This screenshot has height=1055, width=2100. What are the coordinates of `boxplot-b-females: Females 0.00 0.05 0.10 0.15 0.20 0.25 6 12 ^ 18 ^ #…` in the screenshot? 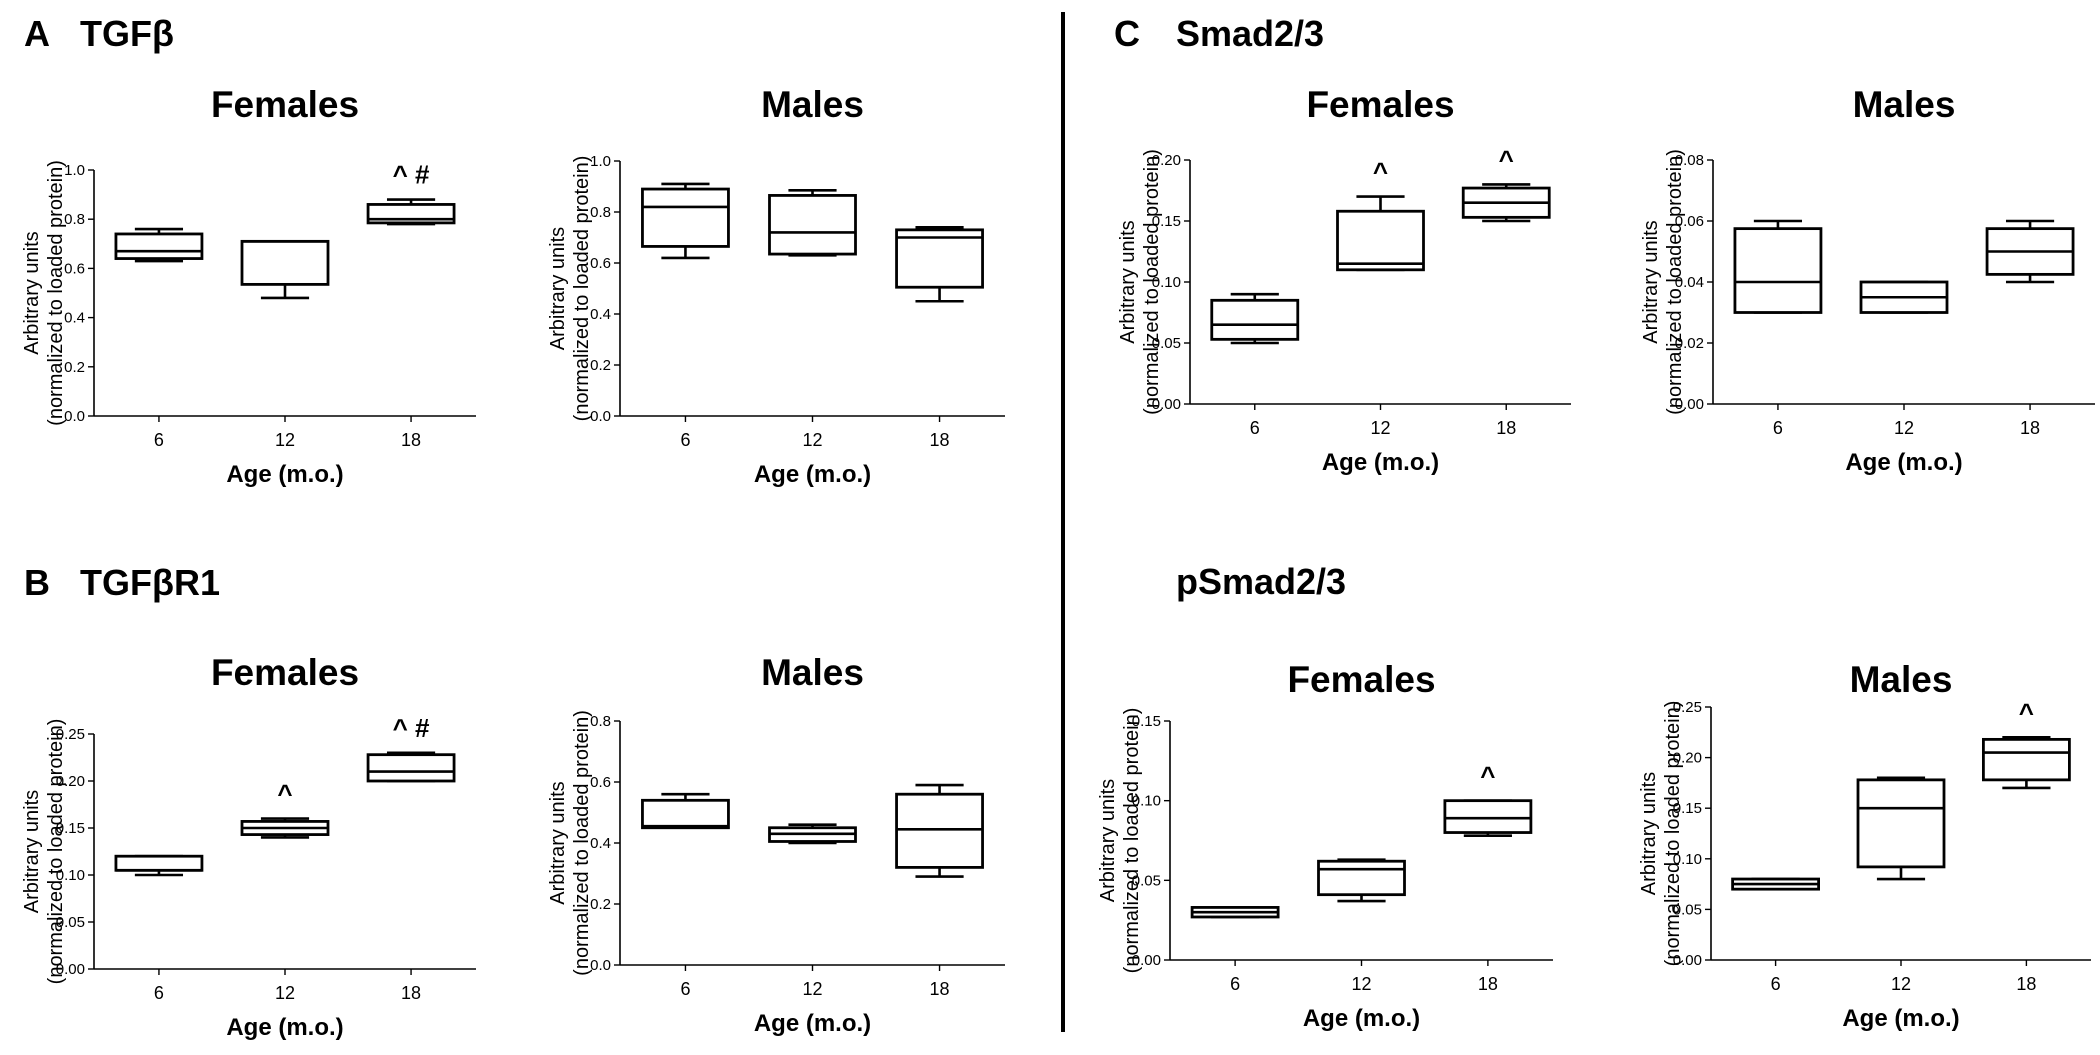 It's located at (248, 846).